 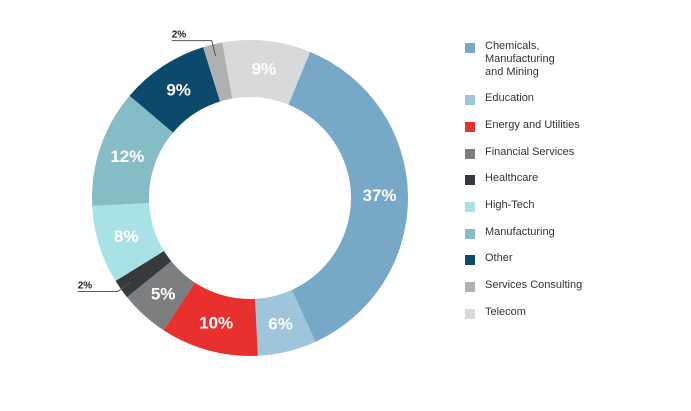 What do you see at coordinates (534, 285) in the screenshot?
I see `legend-label: Services Consulting` at bounding box center [534, 285].